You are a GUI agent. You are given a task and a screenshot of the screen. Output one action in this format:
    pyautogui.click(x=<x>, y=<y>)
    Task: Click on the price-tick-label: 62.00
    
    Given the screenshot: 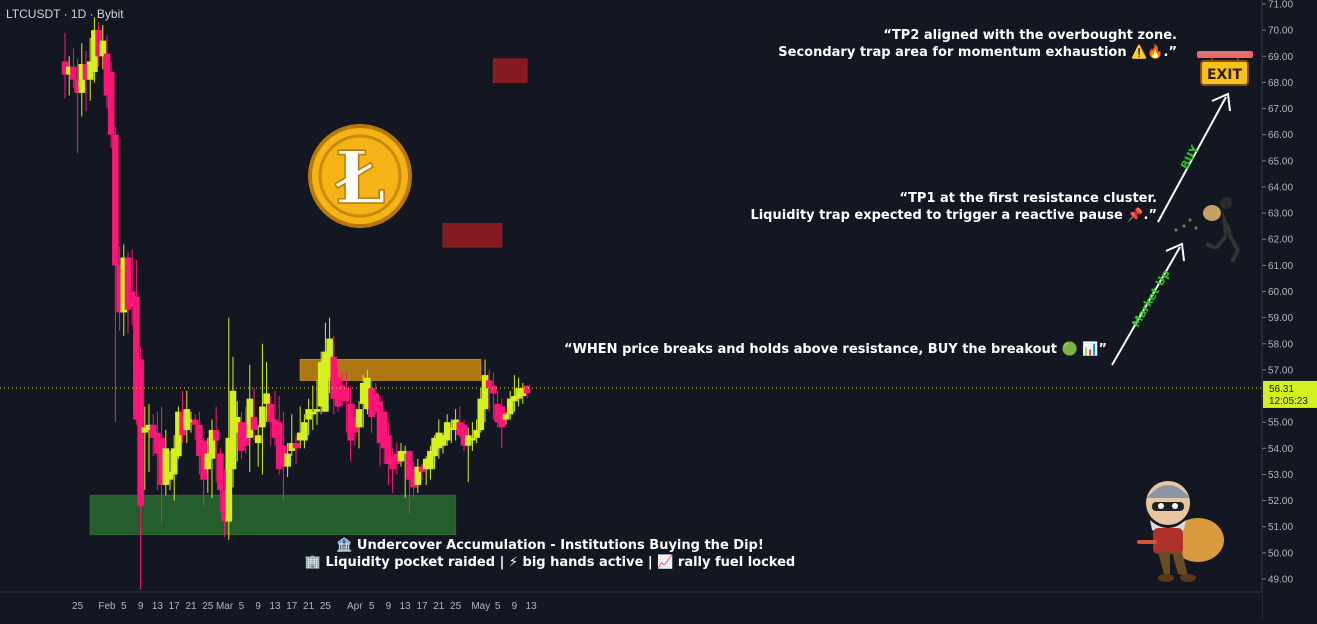 What is the action you would take?
    pyautogui.click(x=1280, y=240)
    